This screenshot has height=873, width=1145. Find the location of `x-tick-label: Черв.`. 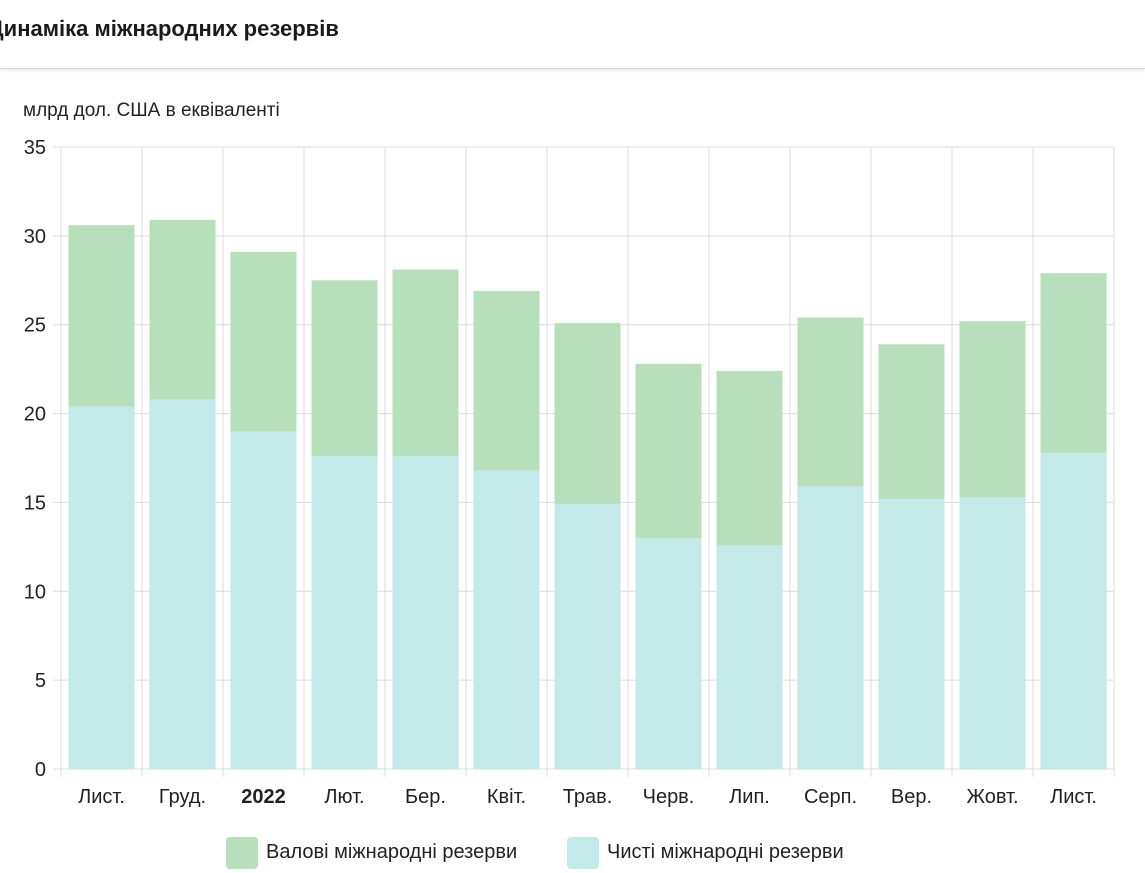

x-tick-label: Черв. is located at coordinates (669, 797).